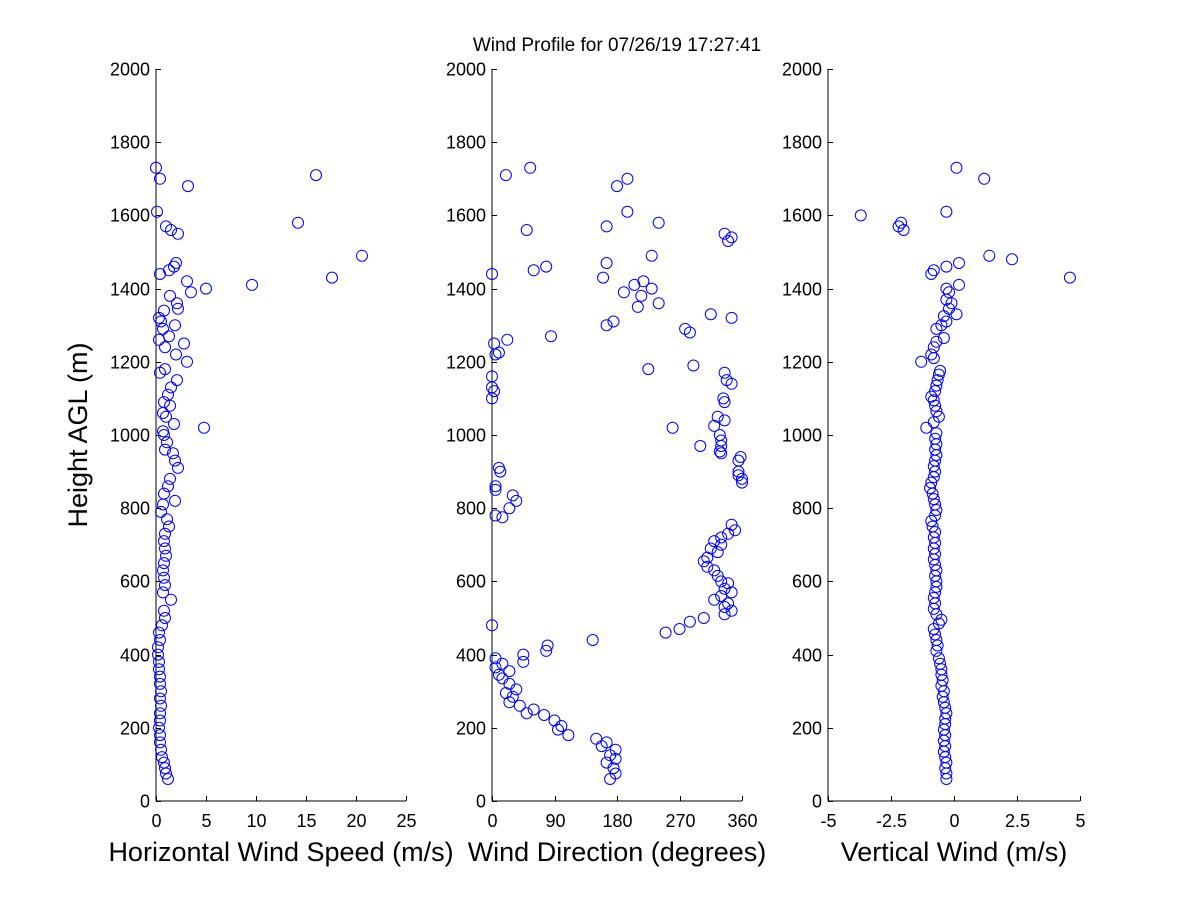 This screenshot has height=900, width=1200. I want to click on x-tick-label: 15, so click(306, 821).